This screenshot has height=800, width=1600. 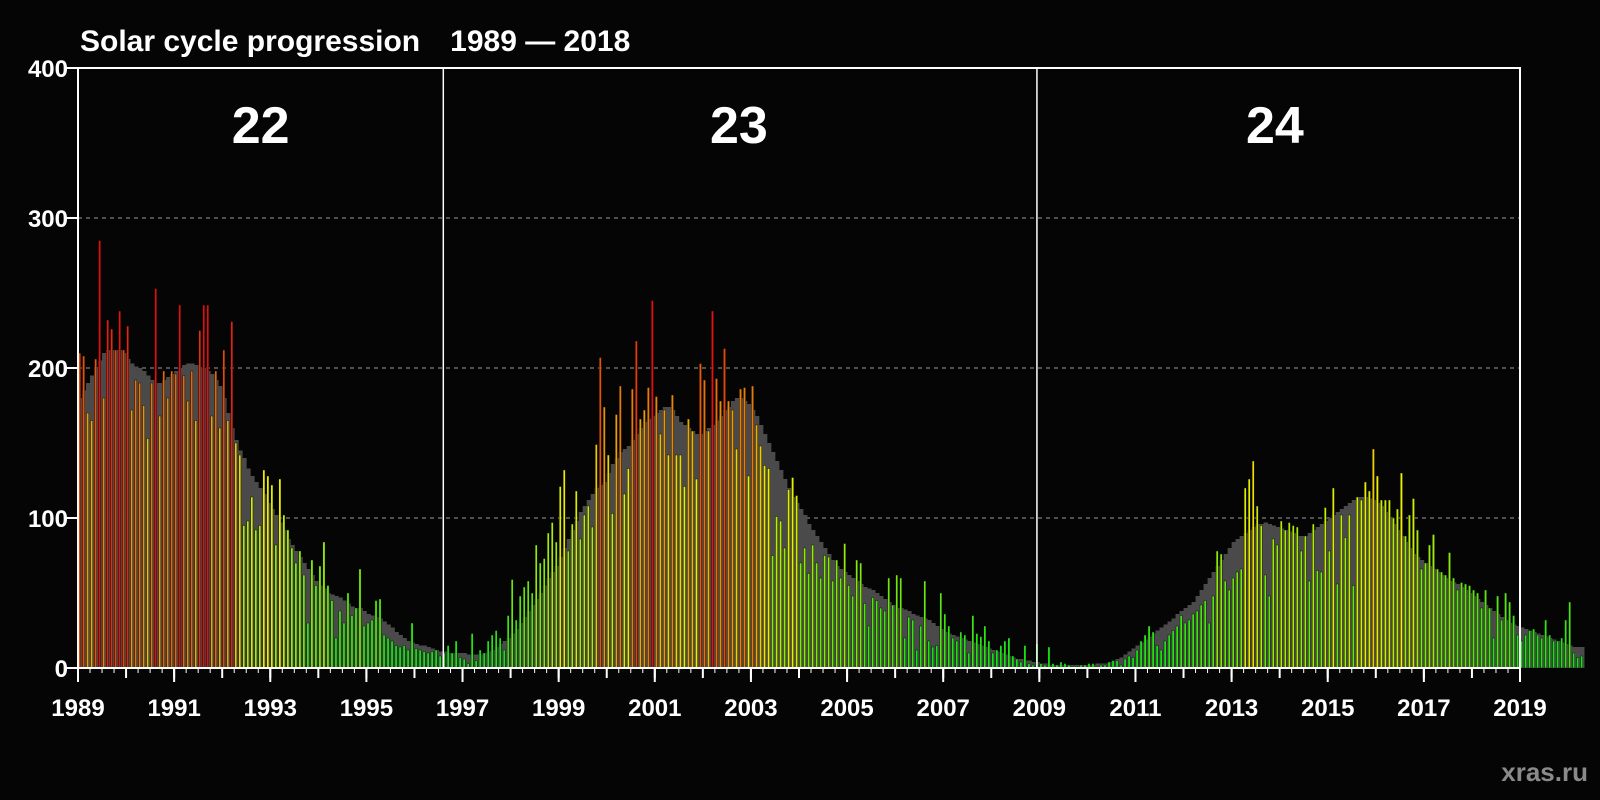 What do you see at coordinates (1423, 708) in the screenshot?
I see `x-tick-label: 2017` at bounding box center [1423, 708].